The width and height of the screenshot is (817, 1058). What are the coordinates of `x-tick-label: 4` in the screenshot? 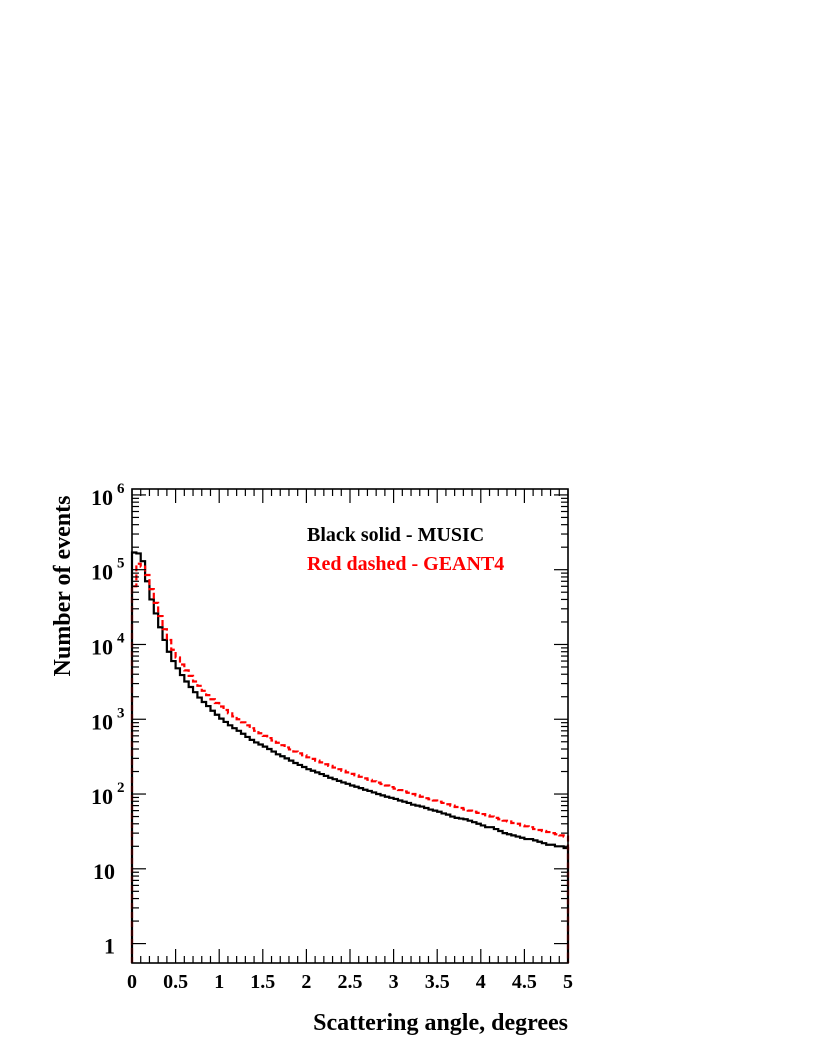 It's located at (481, 982).